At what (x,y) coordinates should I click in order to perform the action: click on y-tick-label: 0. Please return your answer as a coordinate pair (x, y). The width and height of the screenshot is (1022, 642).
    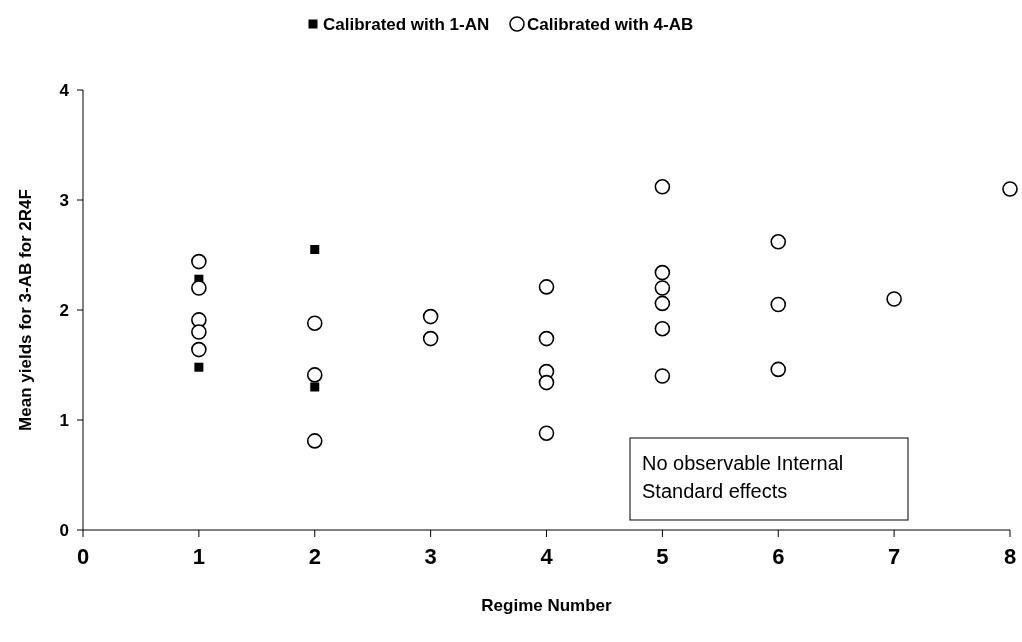
    Looking at the image, I should click on (64, 530).